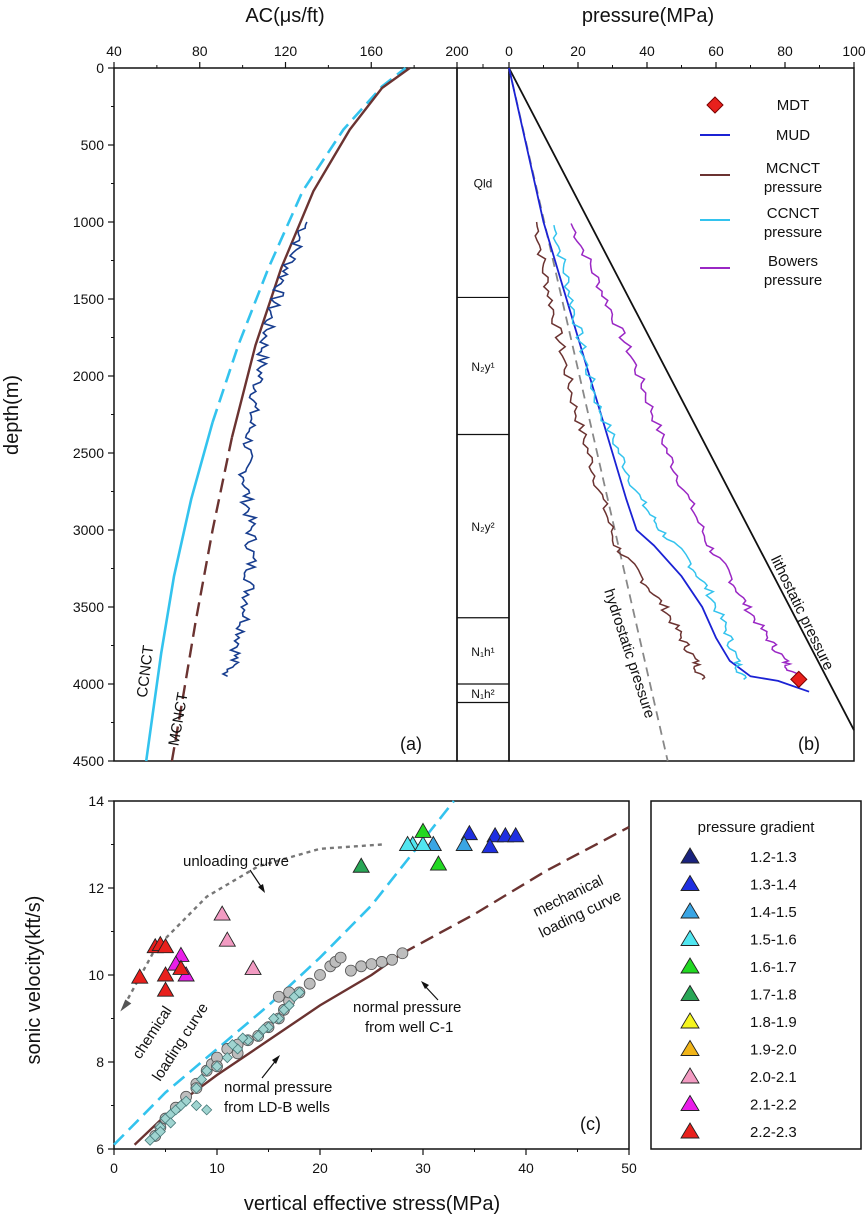 The image size is (867, 1220). I want to click on panel-a-x-tick-label: 200, so click(457, 51).